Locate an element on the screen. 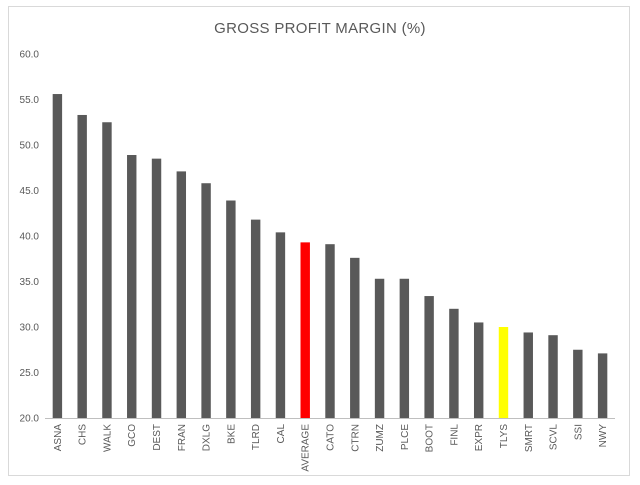  x-tick-label: ZUMZ is located at coordinates (380, 438).